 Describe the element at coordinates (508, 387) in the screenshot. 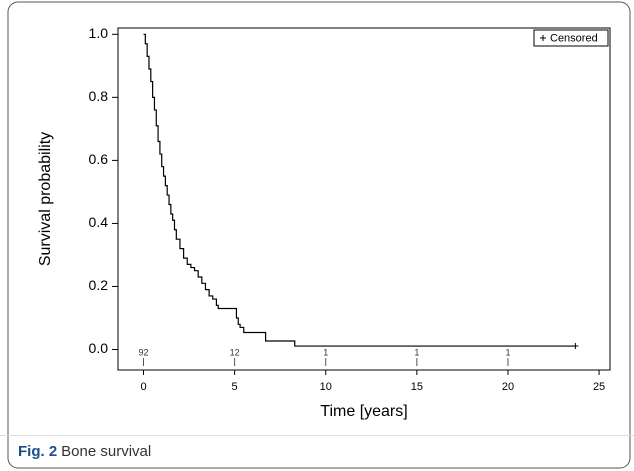

I see `x-tick-label: 20` at that location.